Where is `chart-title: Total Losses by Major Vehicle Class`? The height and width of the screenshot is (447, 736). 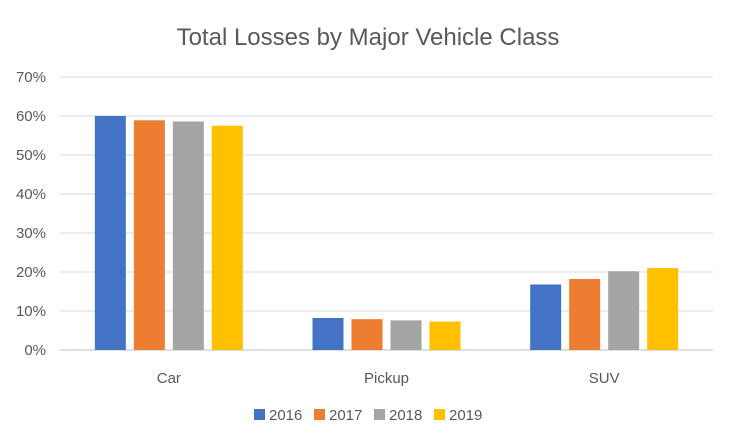
chart-title: Total Losses by Major Vehicle Class is located at coordinates (368, 37).